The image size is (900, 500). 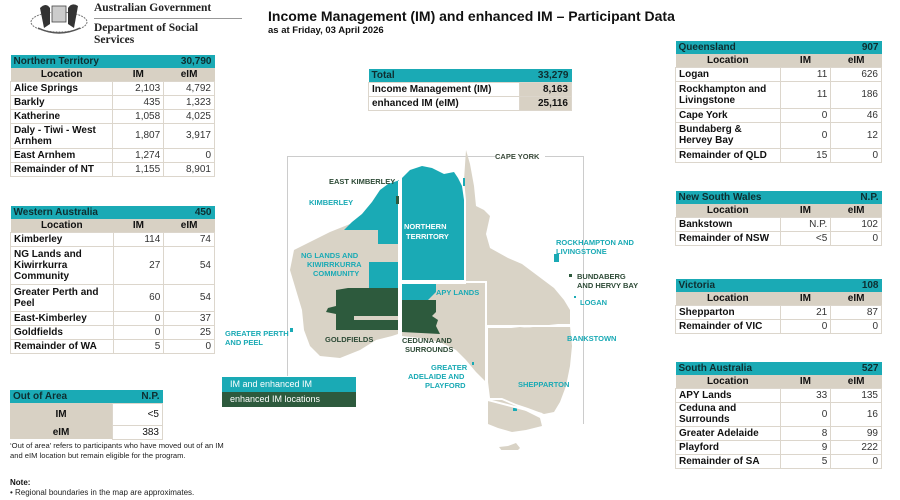 What do you see at coordinates (112, 332) in the screenshot?
I see `table-row: Goldfields 0 25` at bounding box center [112, 332].